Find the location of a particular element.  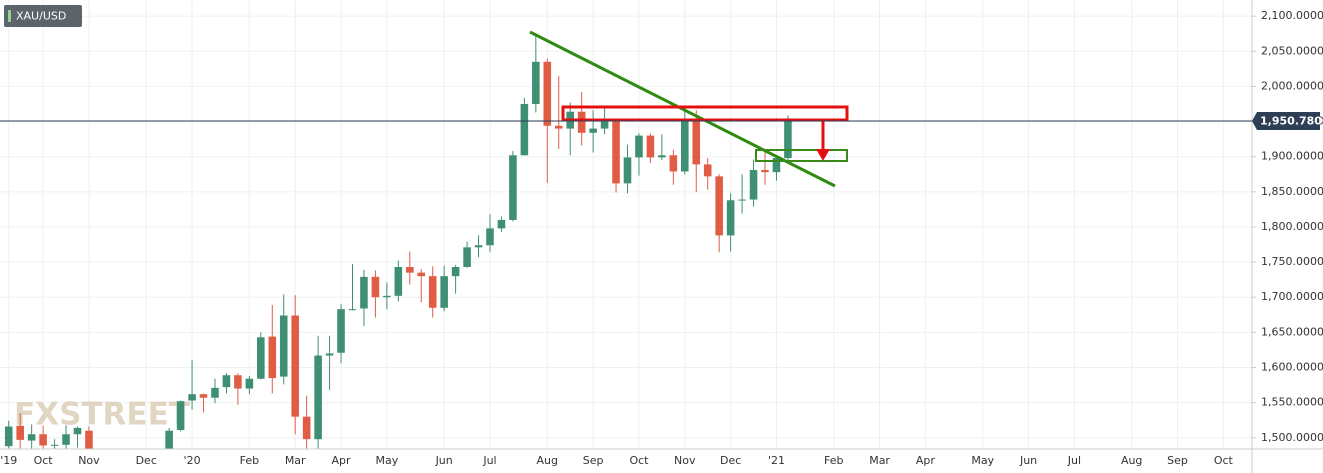

y-tick-label: 1,600.0000 is located at coordinates (1292, 366).